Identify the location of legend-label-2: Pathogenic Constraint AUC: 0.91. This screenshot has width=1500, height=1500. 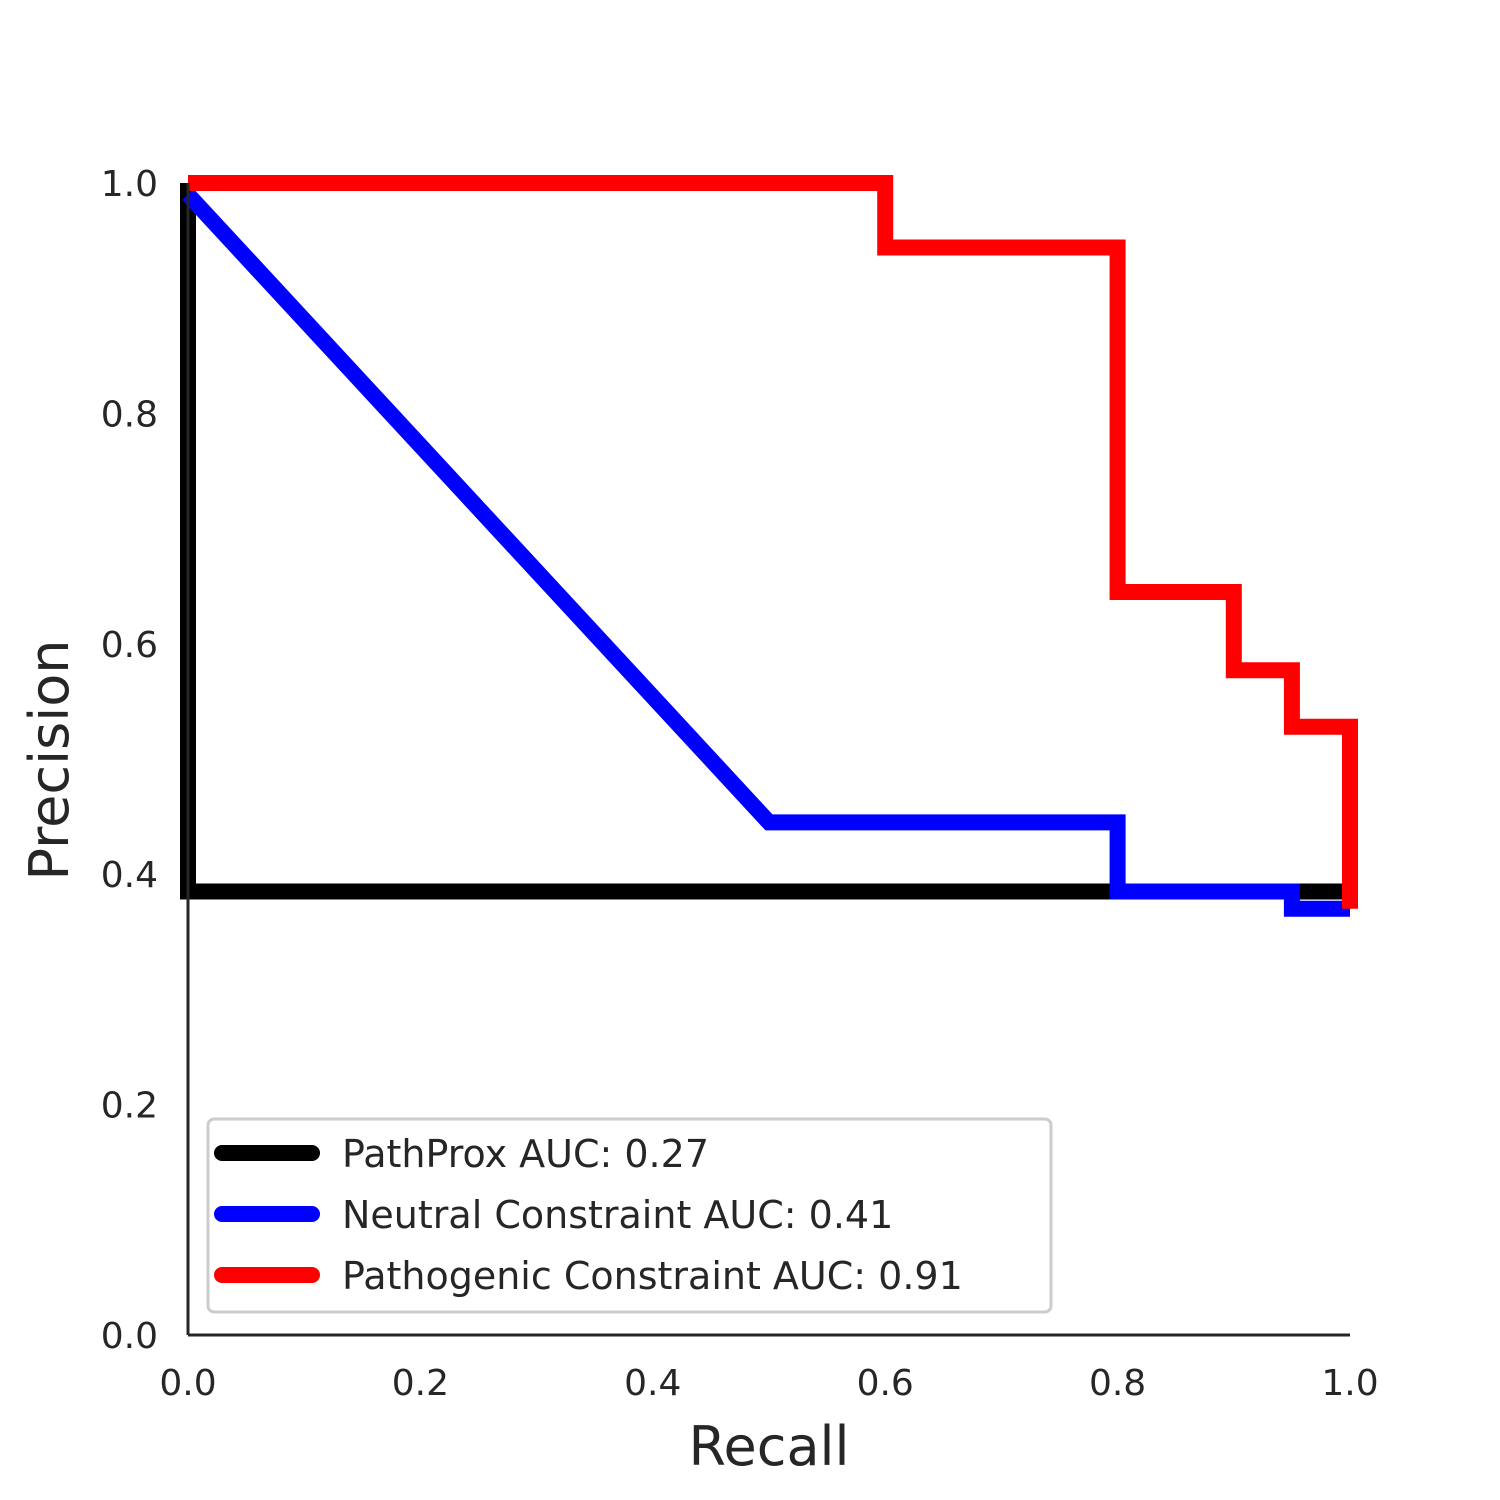
(652, 1276).